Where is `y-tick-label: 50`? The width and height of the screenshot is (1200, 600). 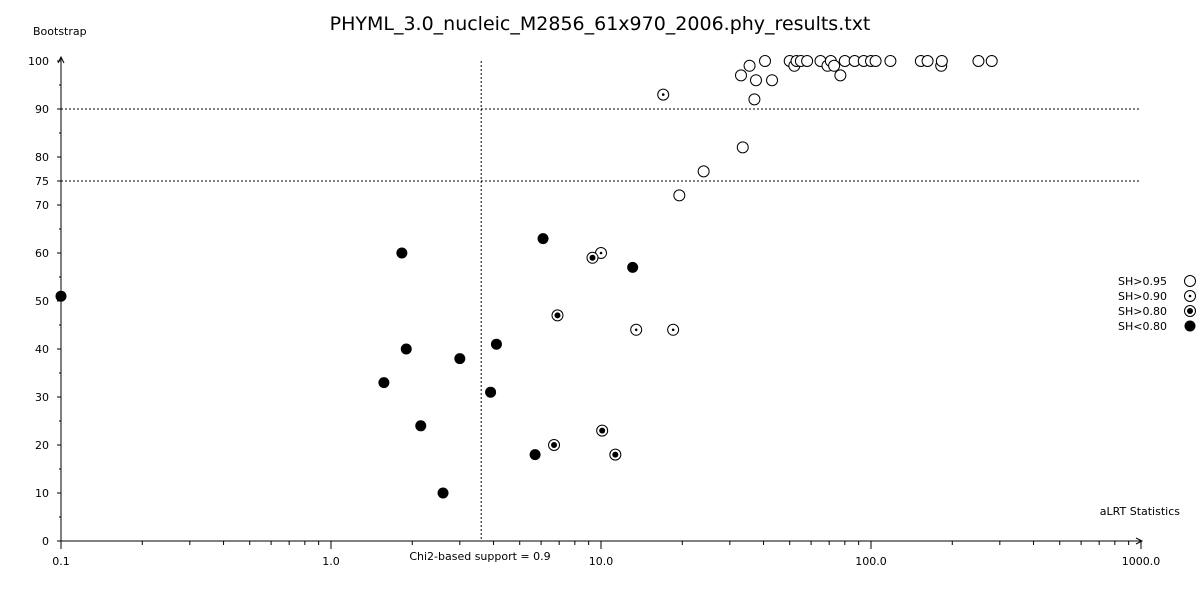
y-tick-label: 50 is located at coordinates (42, 301).